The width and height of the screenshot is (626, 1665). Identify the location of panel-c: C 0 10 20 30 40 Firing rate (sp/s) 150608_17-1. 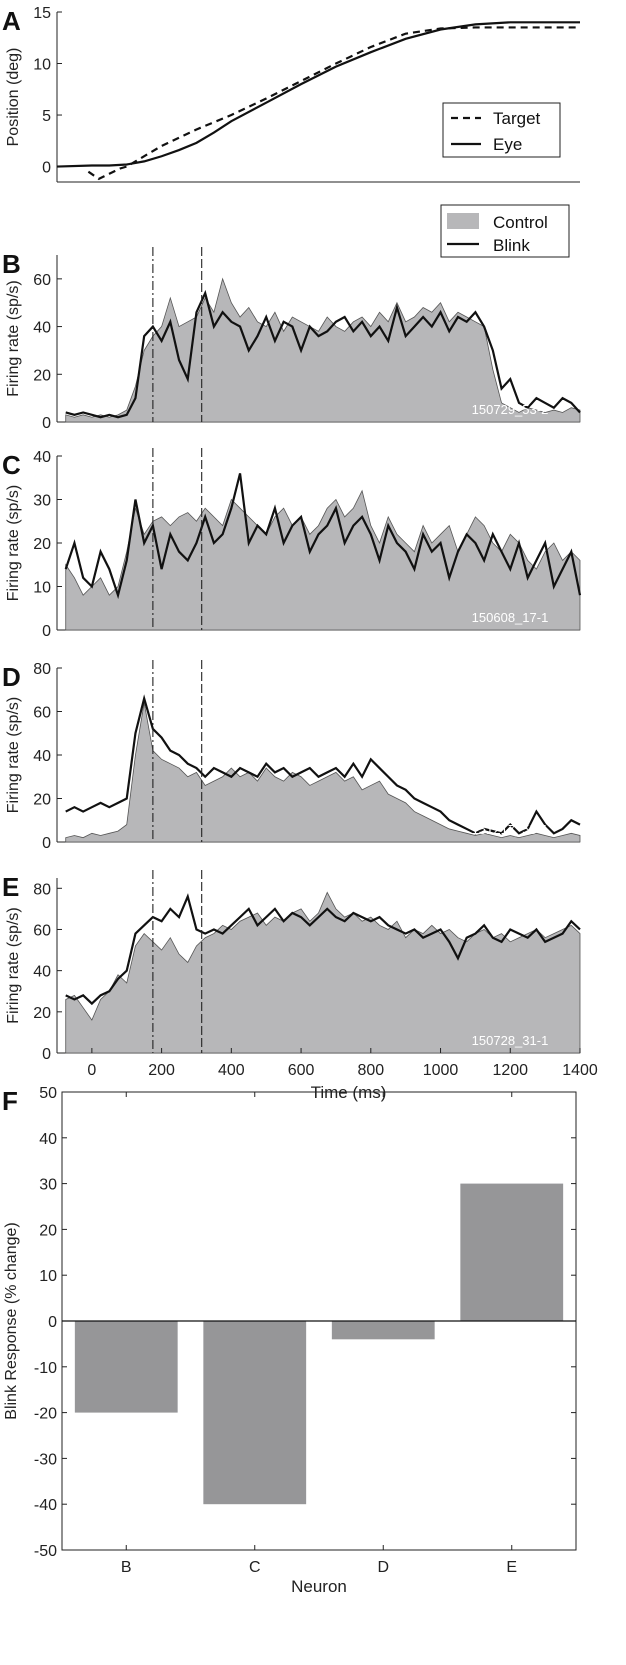
(292, 544).